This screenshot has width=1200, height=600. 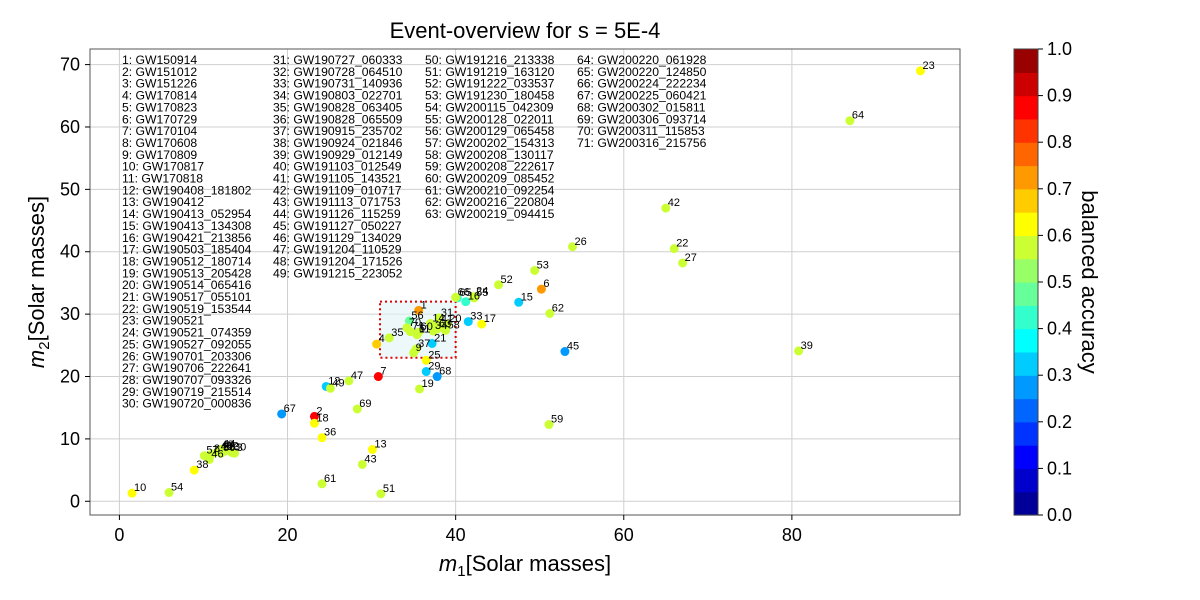 What do you see at coordinates (337, 202) in the screenshot?
I see `legend-entry: 43: GW191113_071753` at bounding box center [337, 202].